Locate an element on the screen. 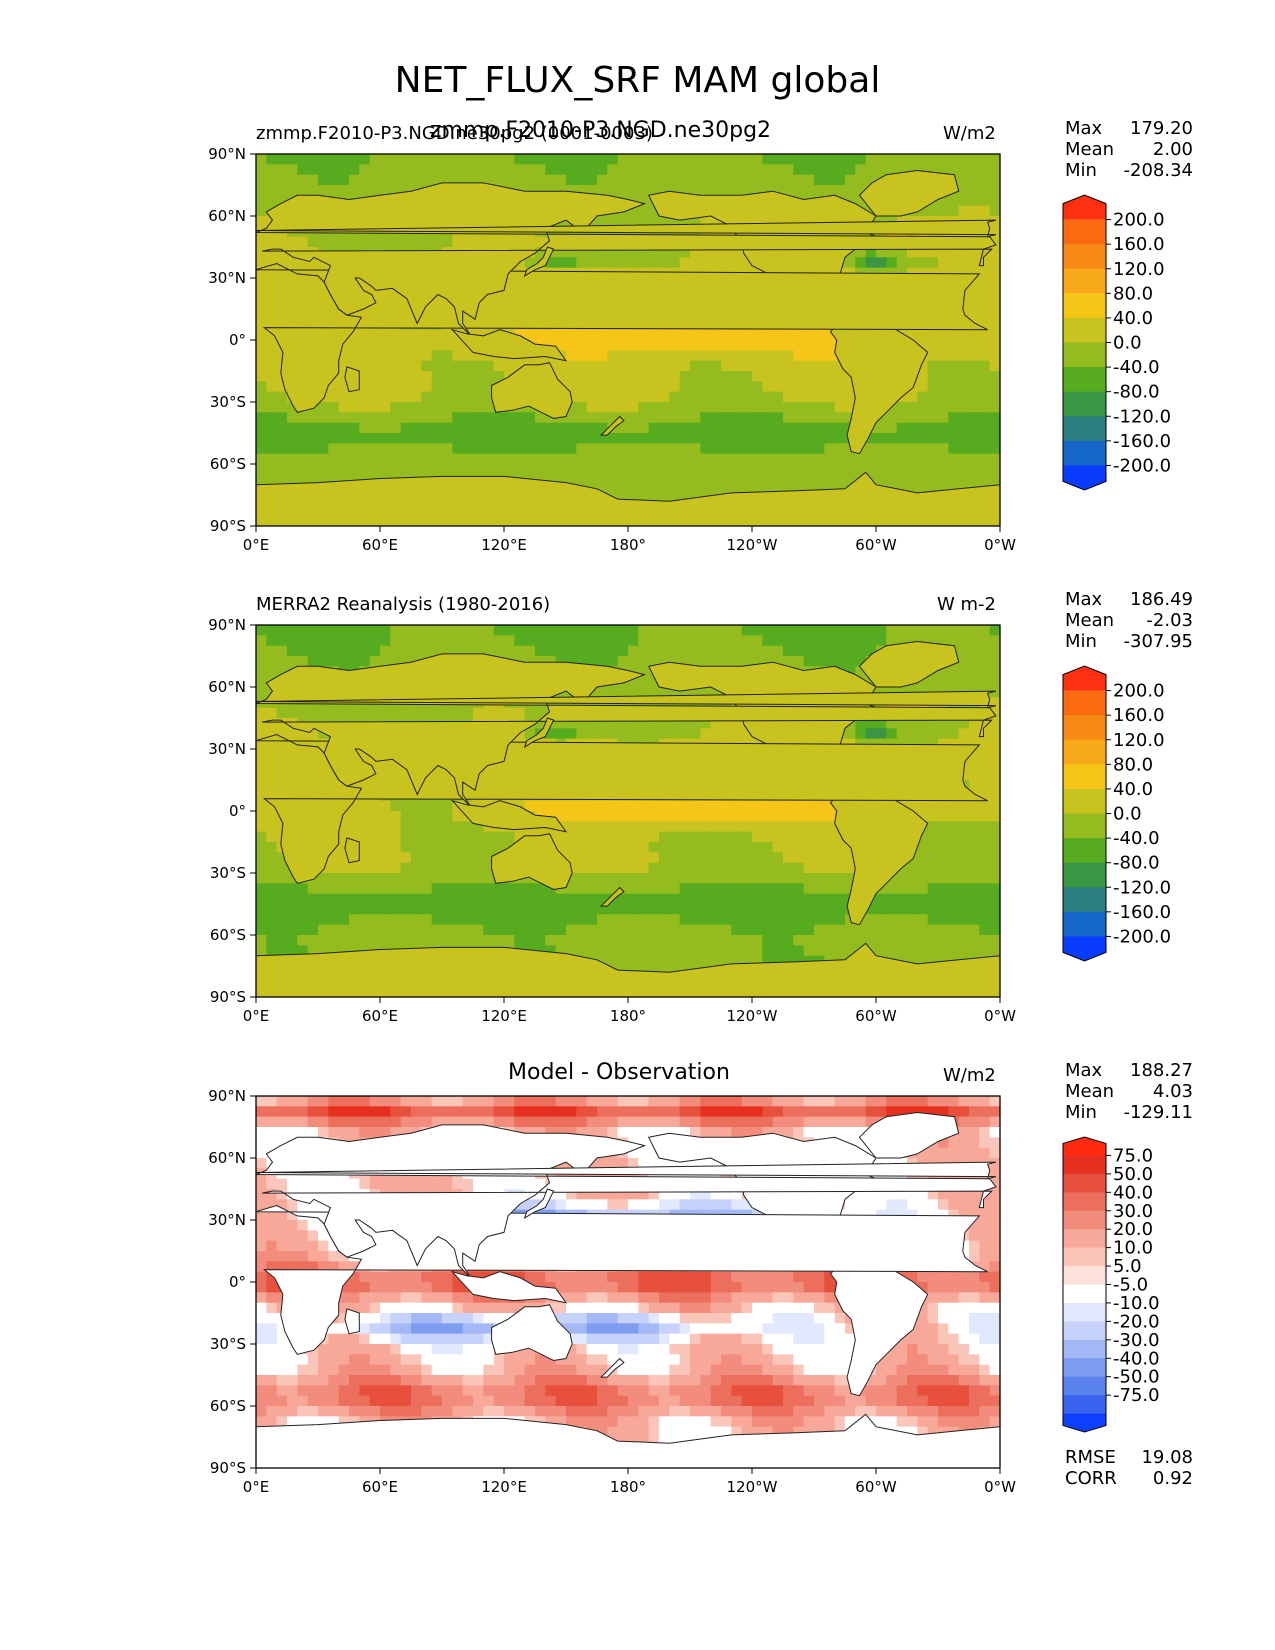 The image size is (1275, 1650). colorbar-tick-label: 5.0 is located at coordinates (1127, 1266).